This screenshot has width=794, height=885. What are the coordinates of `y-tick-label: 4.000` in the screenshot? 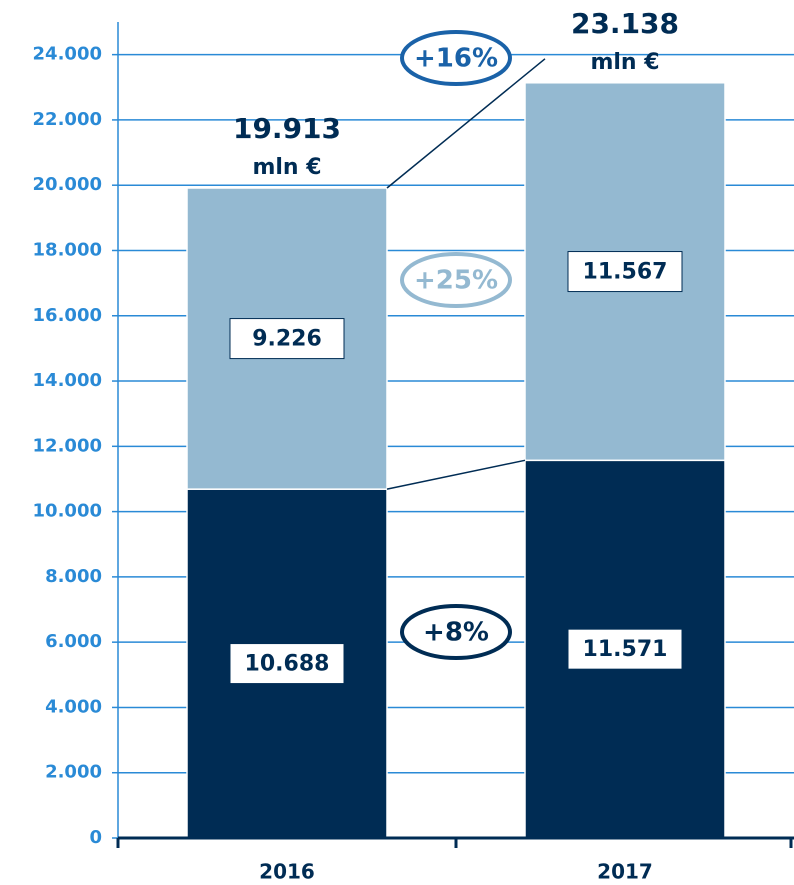 It's located at (73, 706).